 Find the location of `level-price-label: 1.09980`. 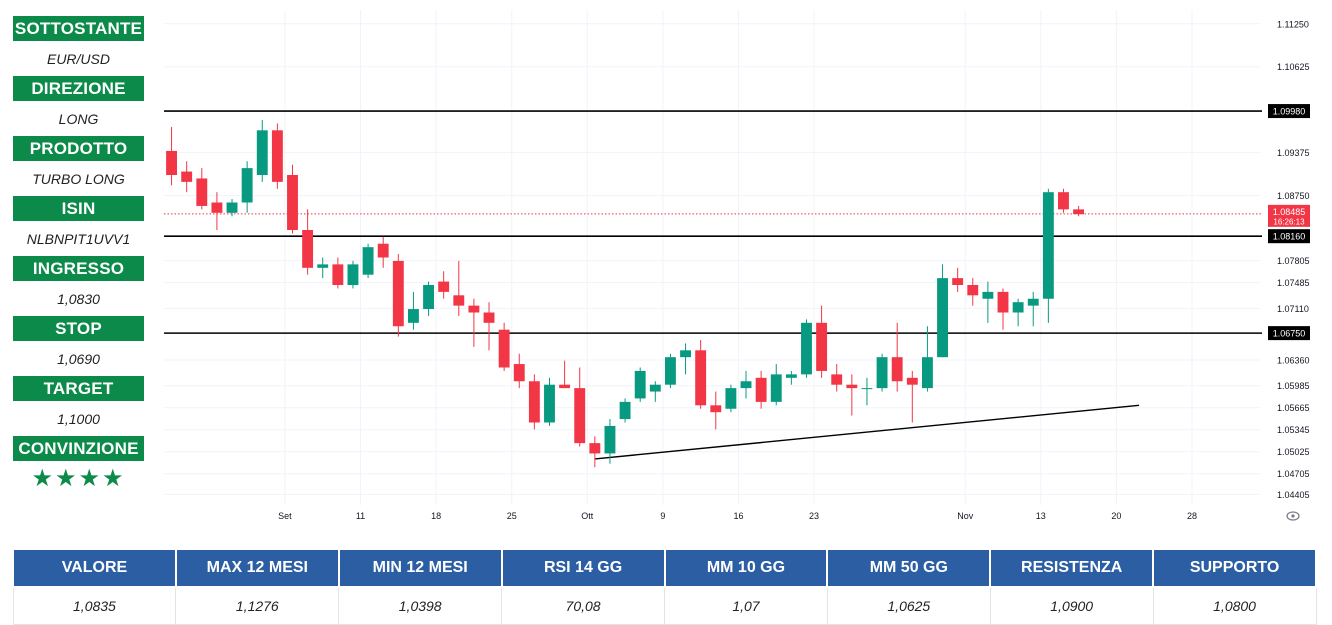

level-price-label: 1.09980 is located at coordinates (1289, 112).